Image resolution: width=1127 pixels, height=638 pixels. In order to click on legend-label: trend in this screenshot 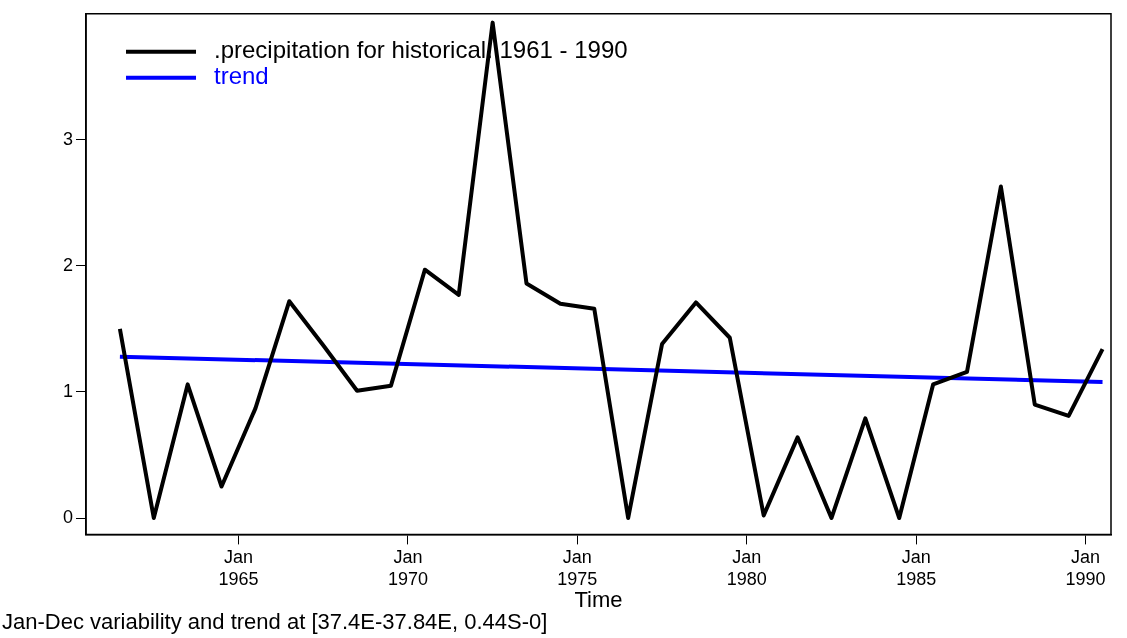, I will do `click(241, 76)`.